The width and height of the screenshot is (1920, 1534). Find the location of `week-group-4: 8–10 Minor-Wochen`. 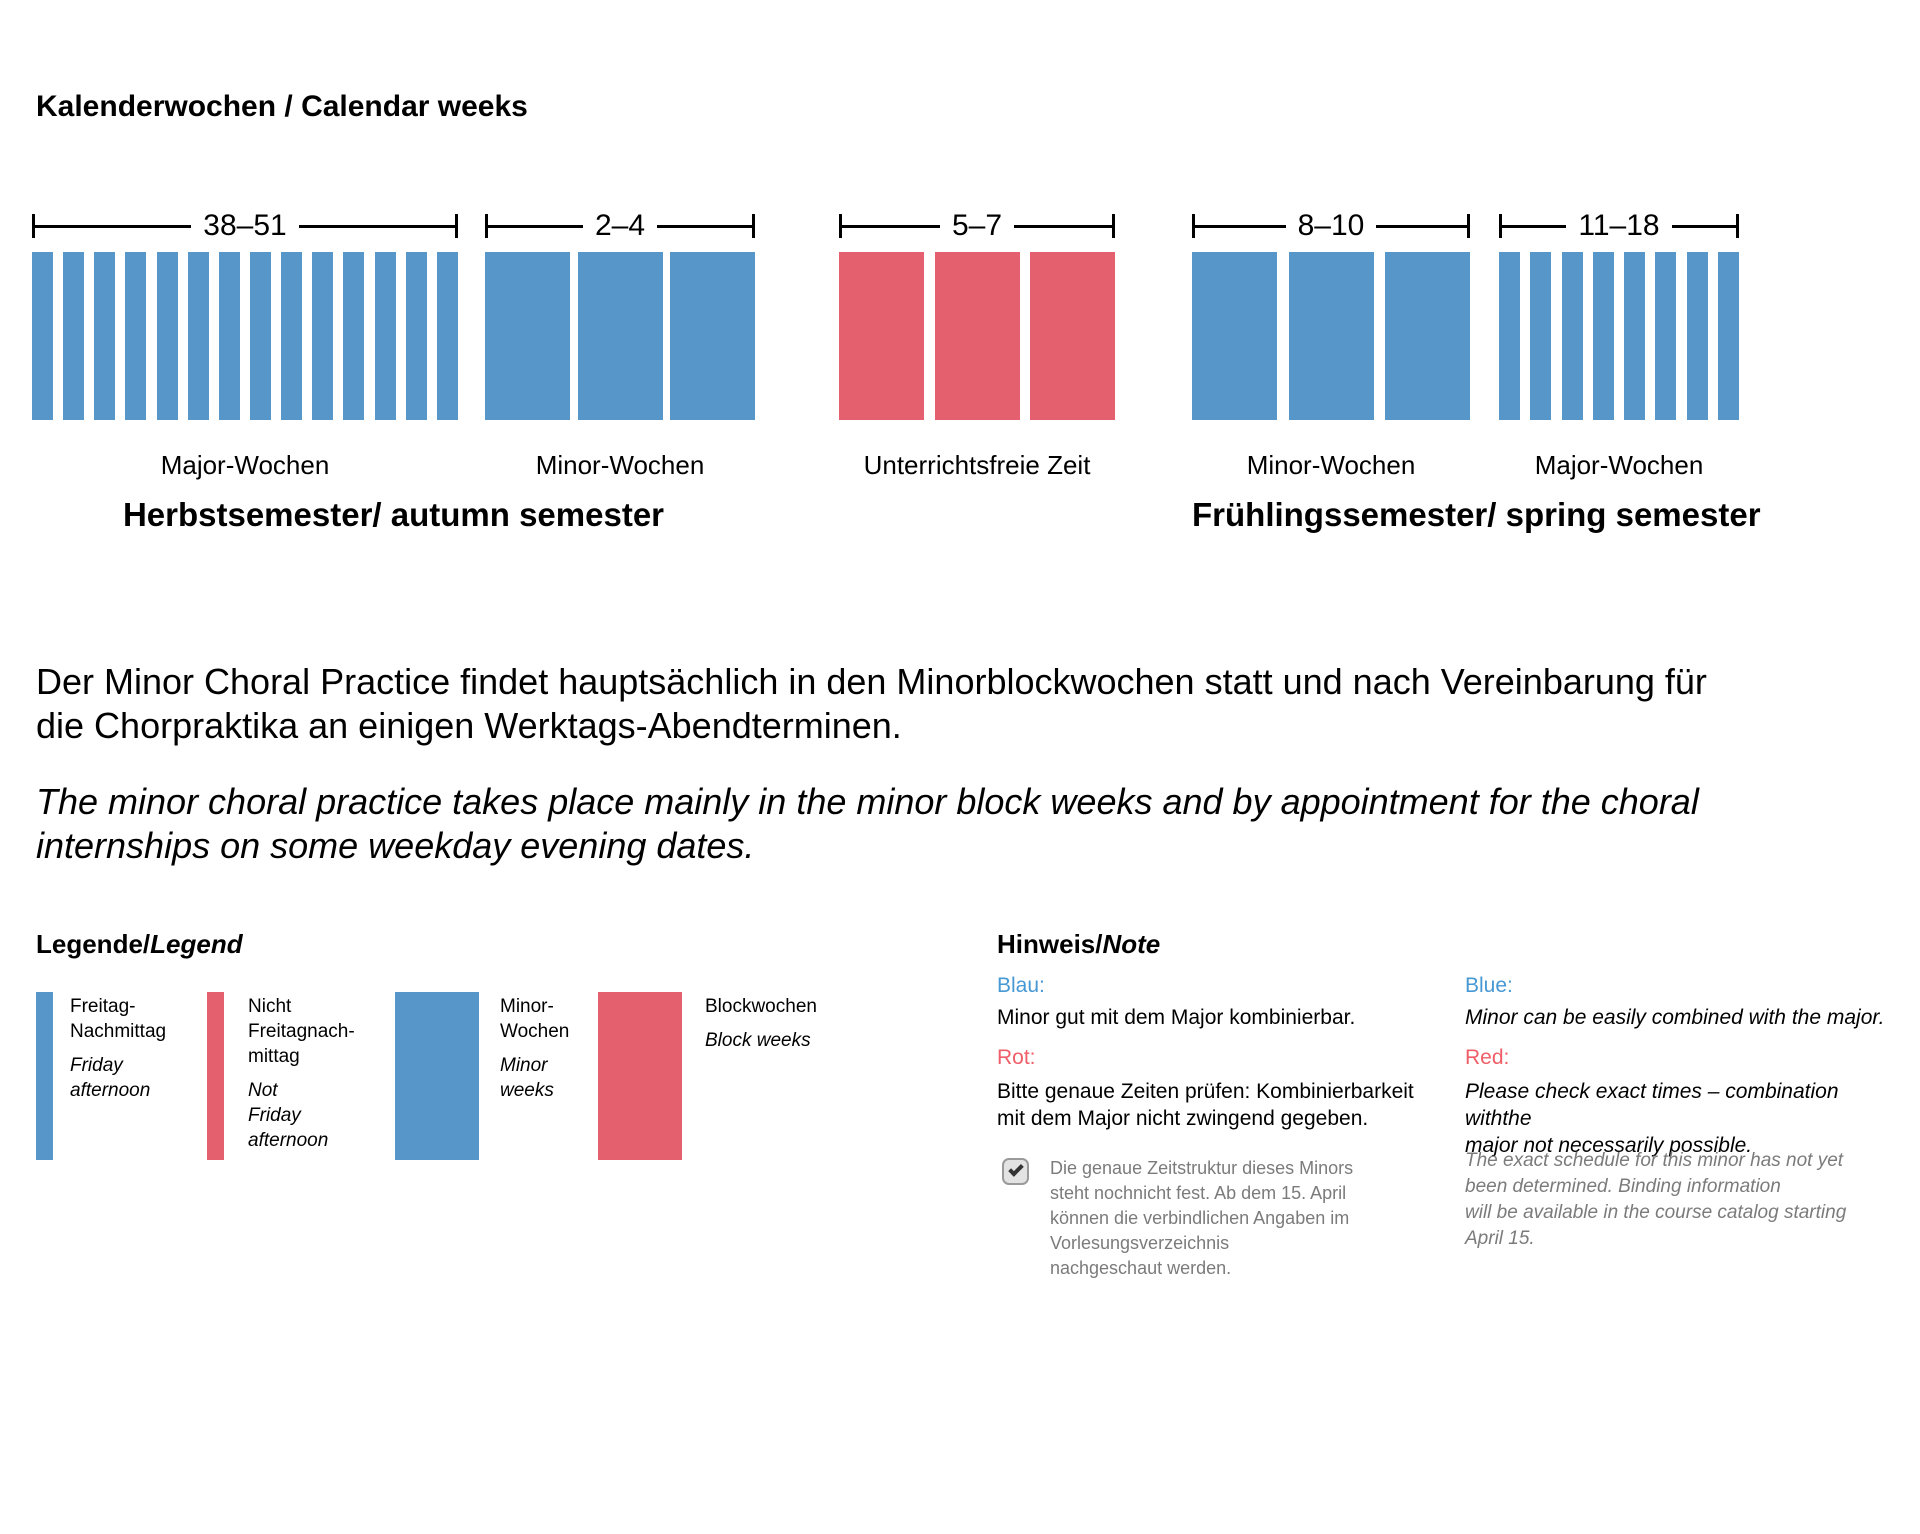

week-group-4: 8–10 Minor-Wochen is located at coordinates (1331, 280).